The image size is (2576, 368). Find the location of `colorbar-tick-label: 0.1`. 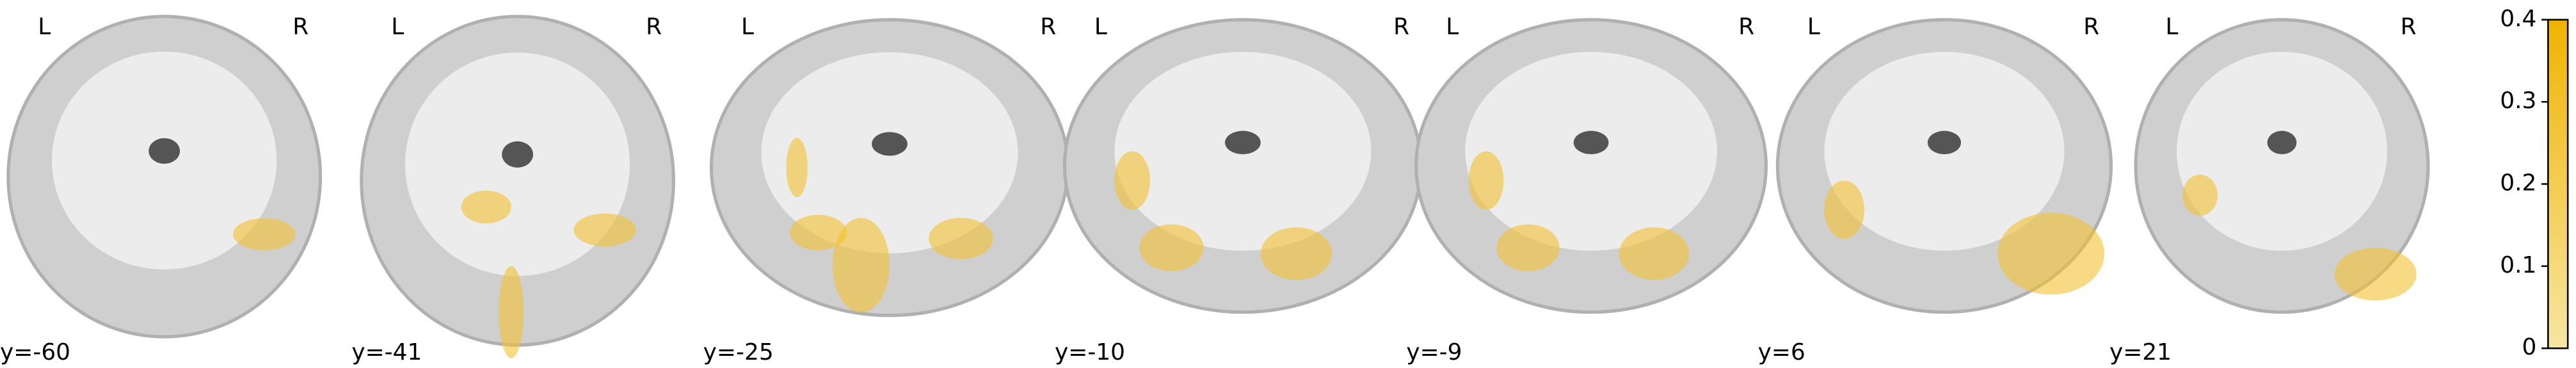

colorbar-tick-label: 0.1 is located at coordinates (2518, 265).